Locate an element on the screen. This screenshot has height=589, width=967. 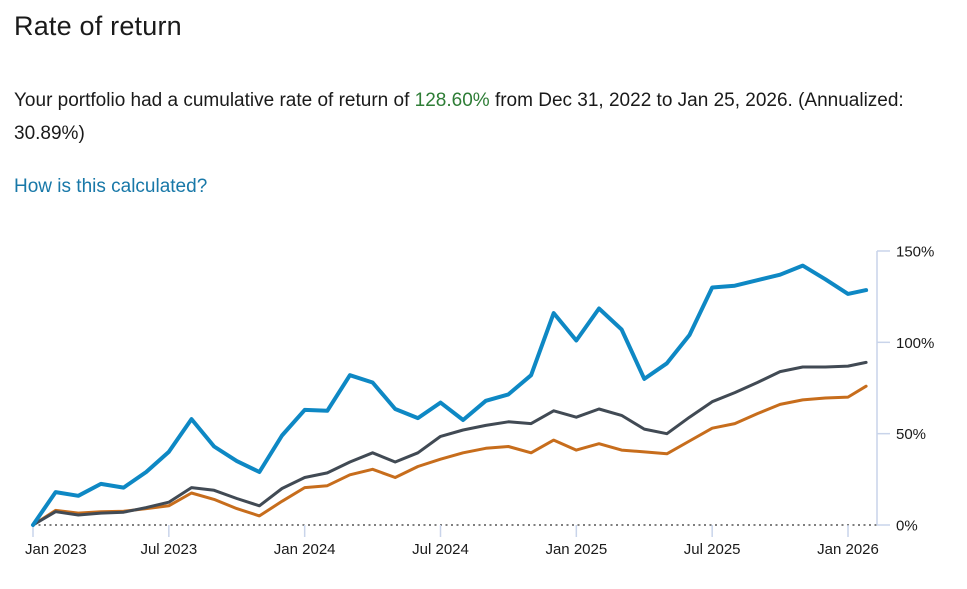
y-tick-label: 100% is located at coordinates (915, 343).